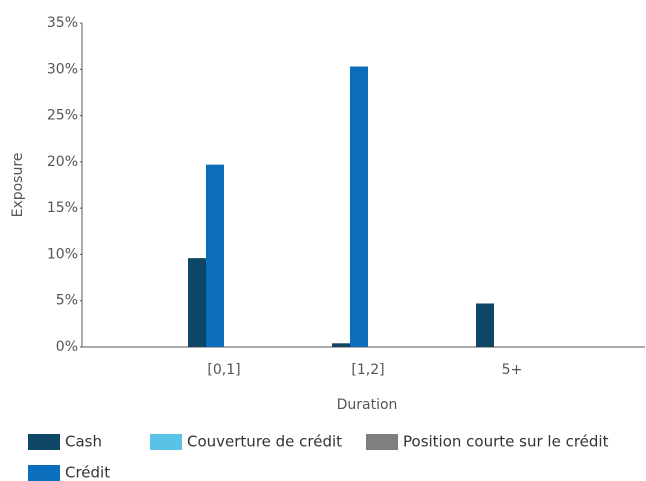 The image size is (646, 481). Describe the element at coordinates (264, 442) in the screenshot. I see `legend-label: Couverture de crédit` at that location.